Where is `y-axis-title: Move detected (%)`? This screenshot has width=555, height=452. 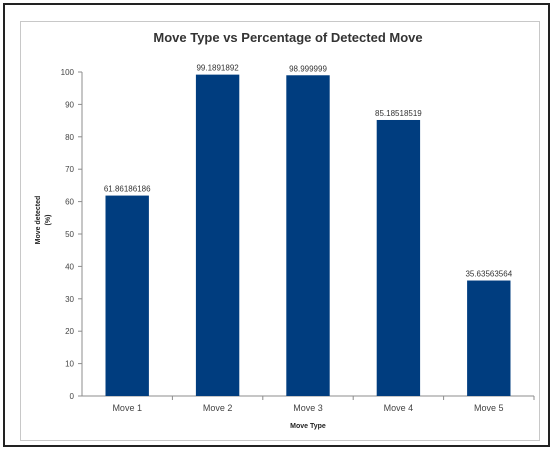 y-axis-title: Move detected (%) is located at coordinates (43, 220).